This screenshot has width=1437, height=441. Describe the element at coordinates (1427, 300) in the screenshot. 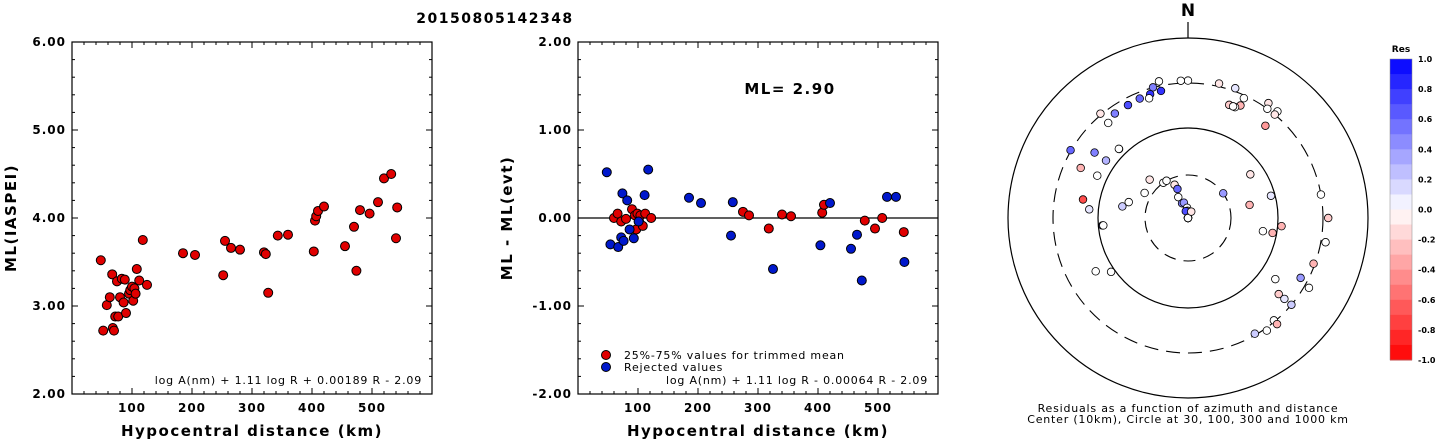

I see `colorbar-tick-label: -0.6` at that location.